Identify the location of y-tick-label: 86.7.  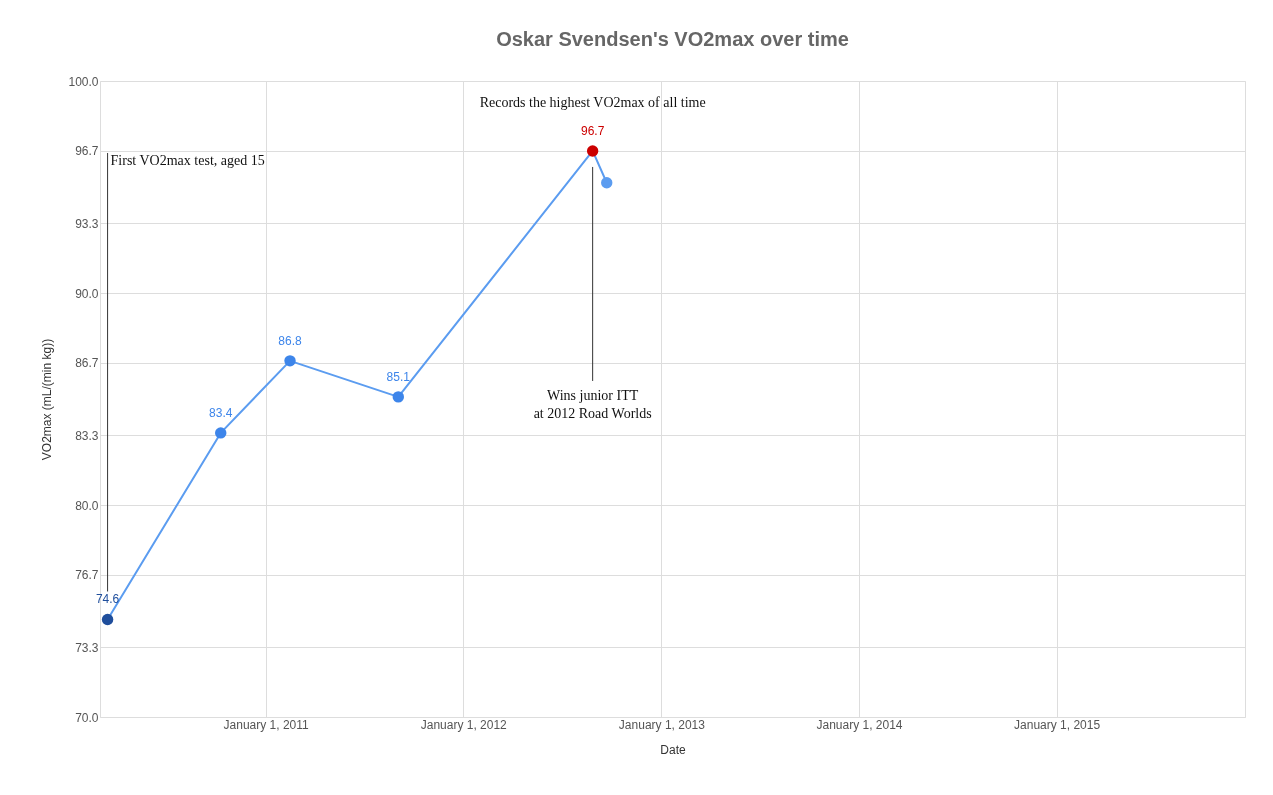
(87, 363).